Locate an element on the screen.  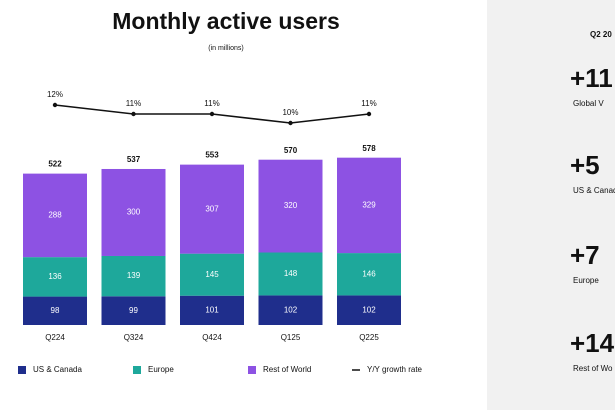
x-tick-label: Q424 is located at coordinates (212, 337).